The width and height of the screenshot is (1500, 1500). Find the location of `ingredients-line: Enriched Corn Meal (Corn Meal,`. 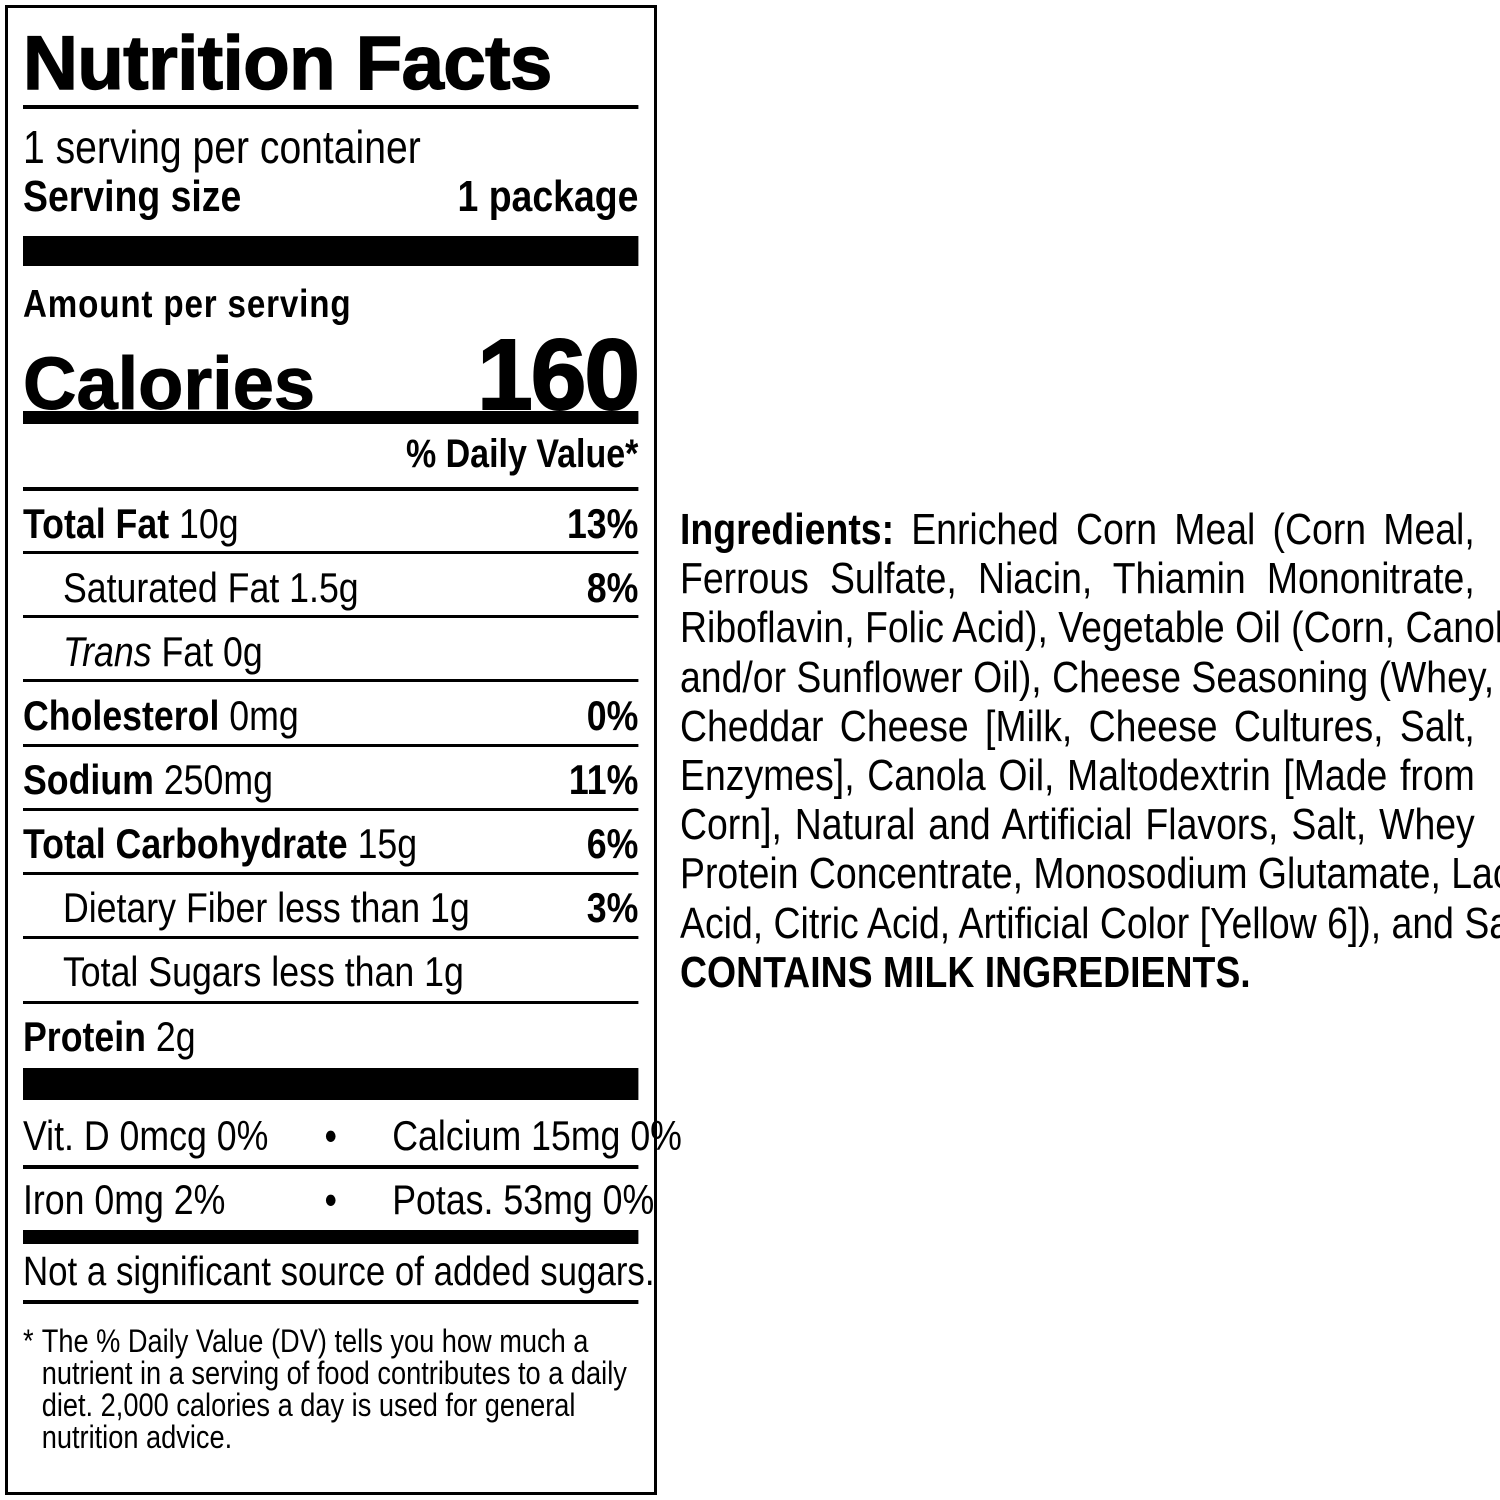

ingredients-line: Enriched Corn Meal (Corn Meal, is located at coordinates (1193, 529).